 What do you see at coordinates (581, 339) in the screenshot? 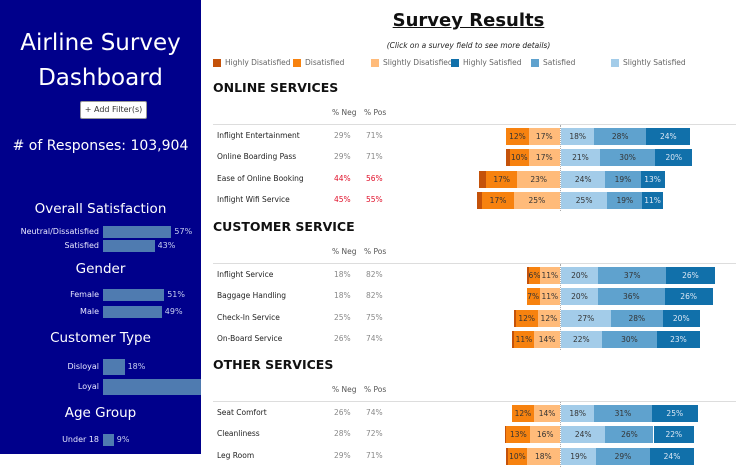
I see `bar-segment-slightly-satisfied: 22%` at bounding box center [581, 339].